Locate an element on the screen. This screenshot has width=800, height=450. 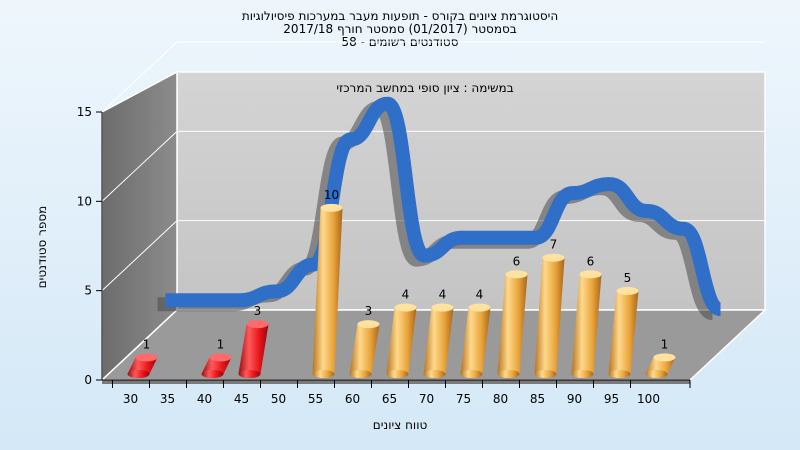
bar-data-label: 5 is located at coordinates (628, 278).